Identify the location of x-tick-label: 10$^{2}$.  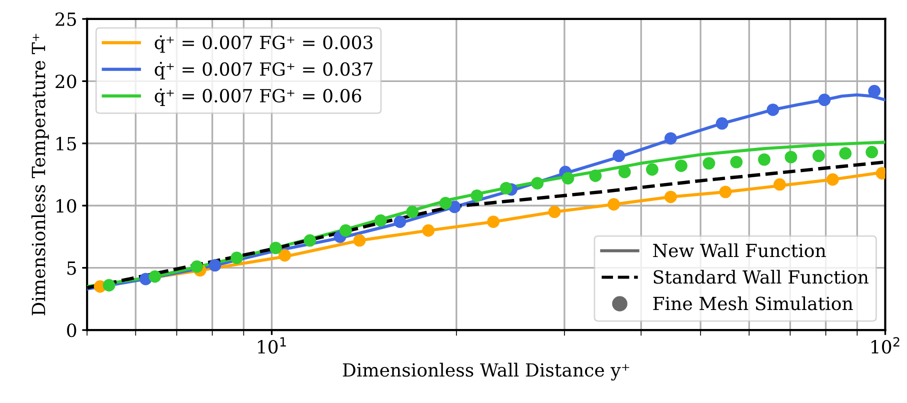
(886, 345).